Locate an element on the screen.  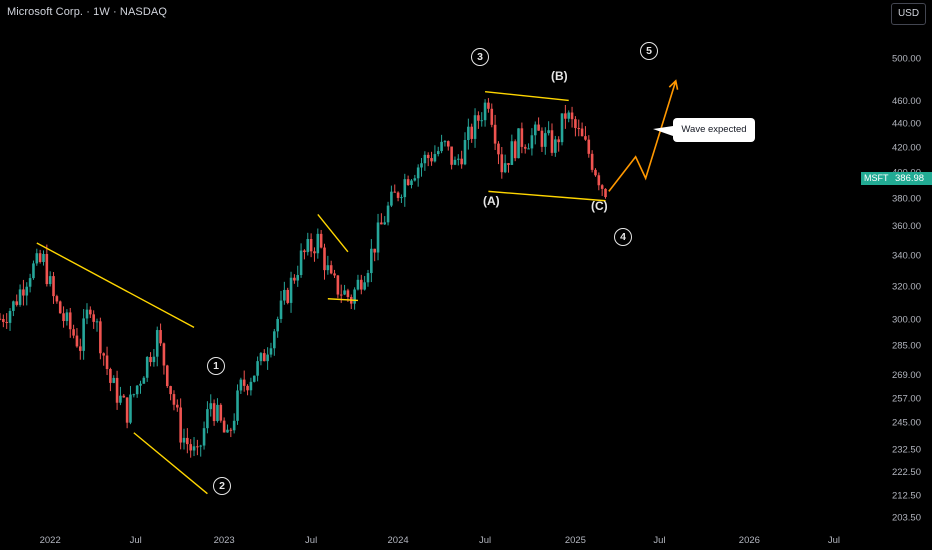
price-tick-label: 500.00 is located at coordinates (906, 58).